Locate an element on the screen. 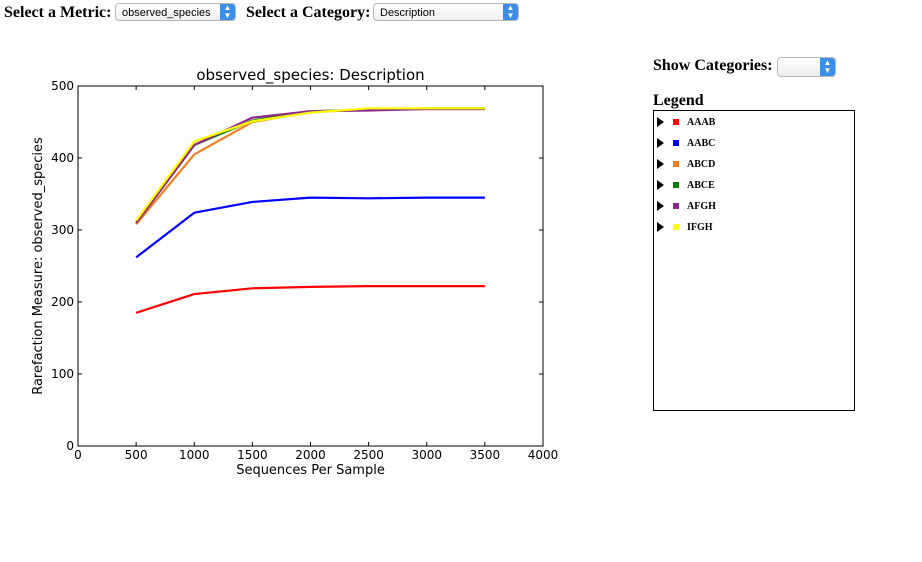 The image size is (922, 562). x-axis-label: Sequences Per Sample is located at coordinates (310, 470).